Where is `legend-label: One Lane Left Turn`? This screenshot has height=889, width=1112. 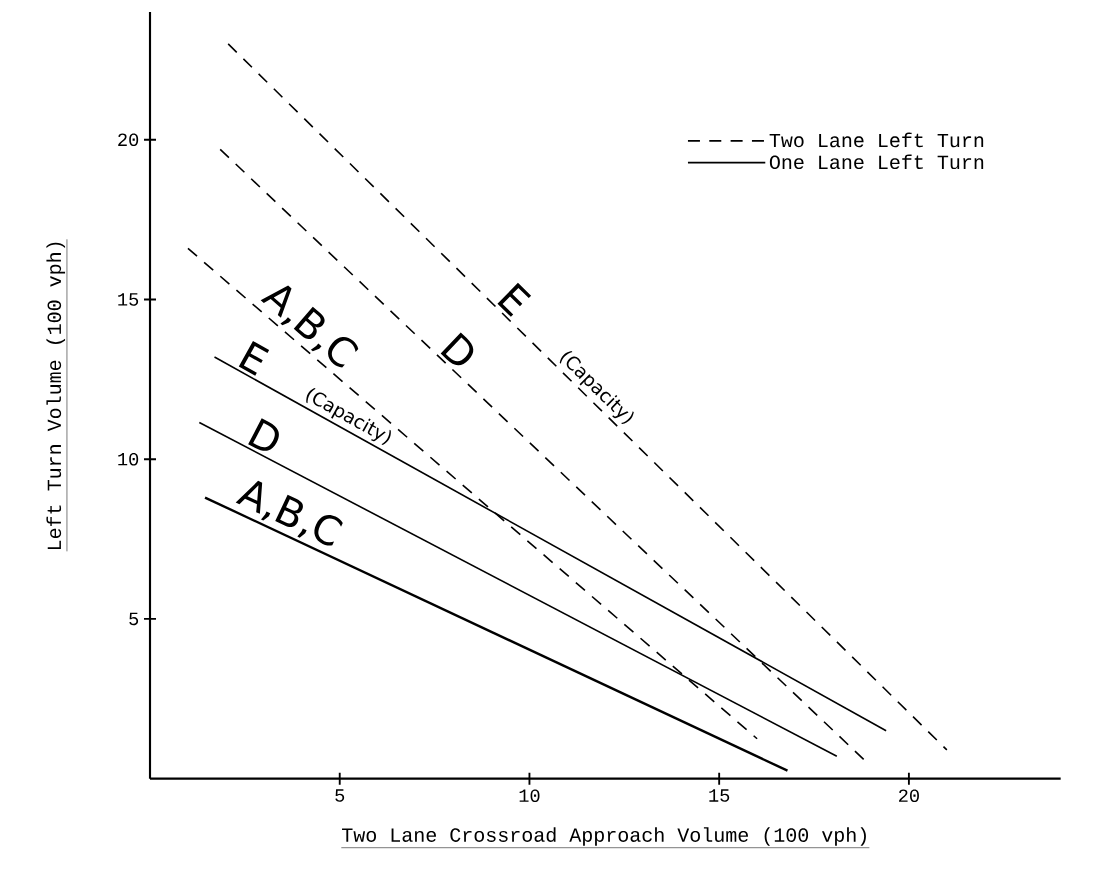
legend-label: One Lane Left Turn is located at coordinates (876, 161).